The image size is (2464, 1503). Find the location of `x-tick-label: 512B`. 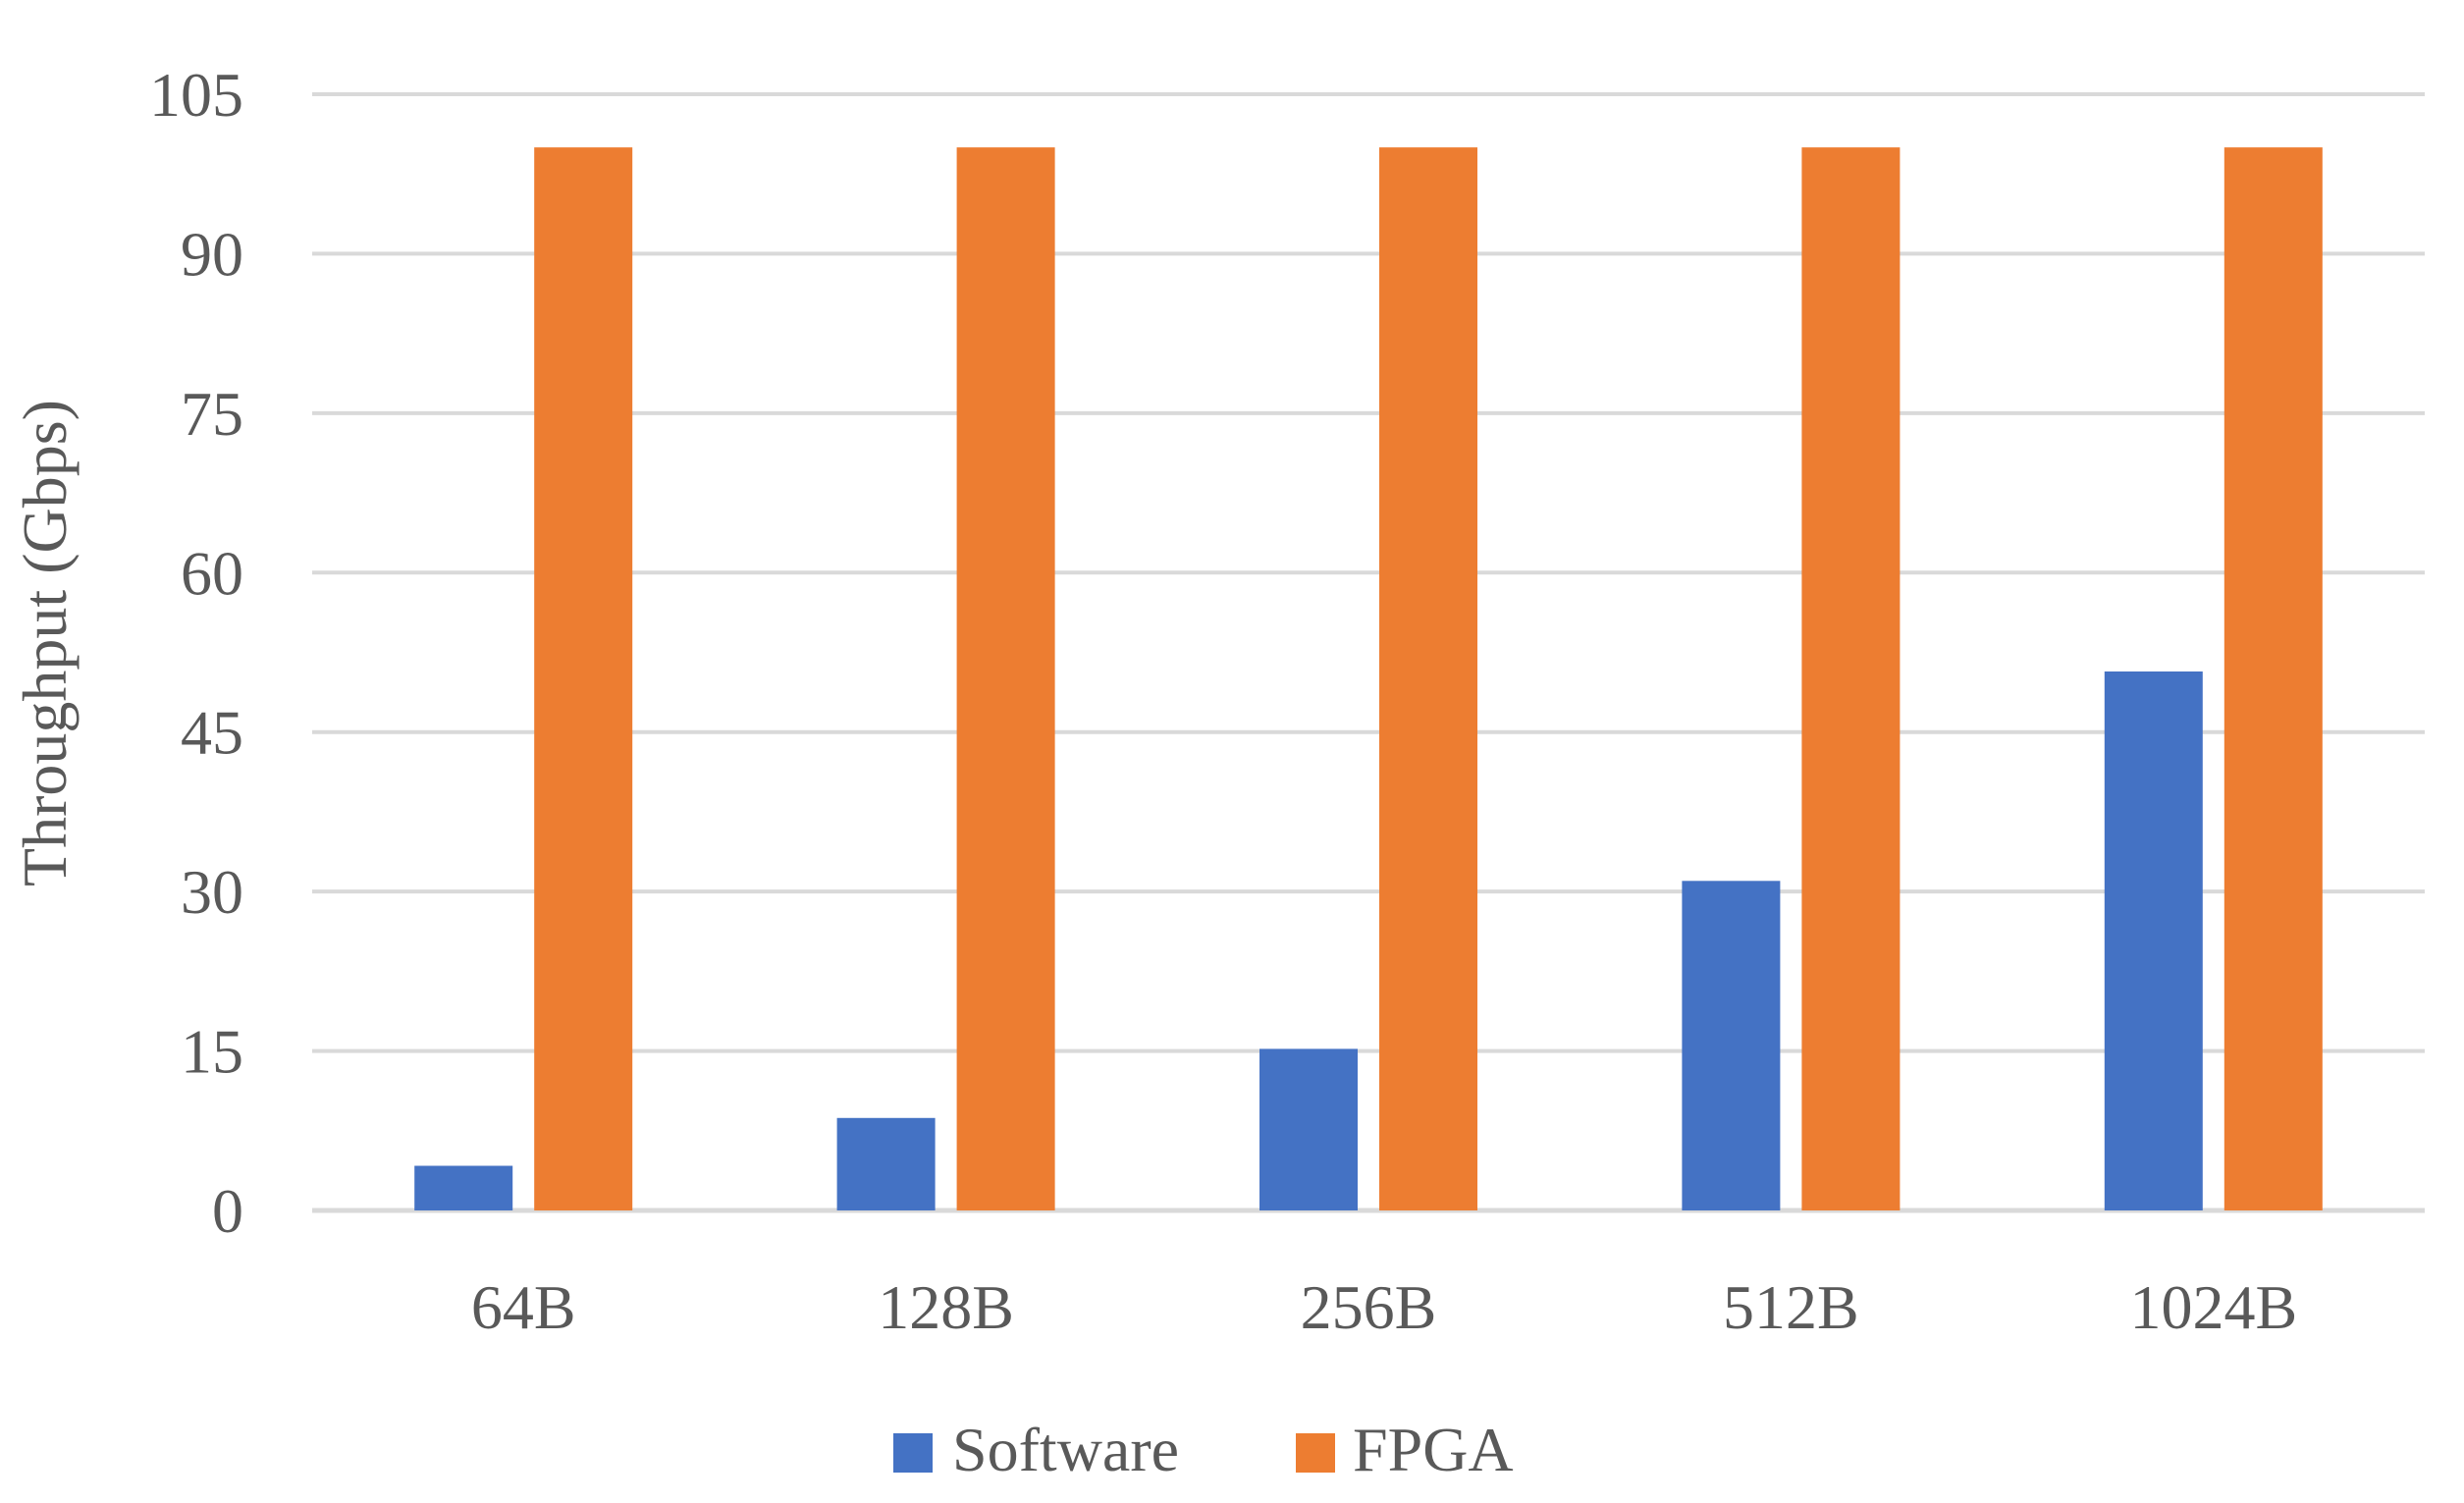

x-tick-label: 512B is located at coordinates (1791, 1307).